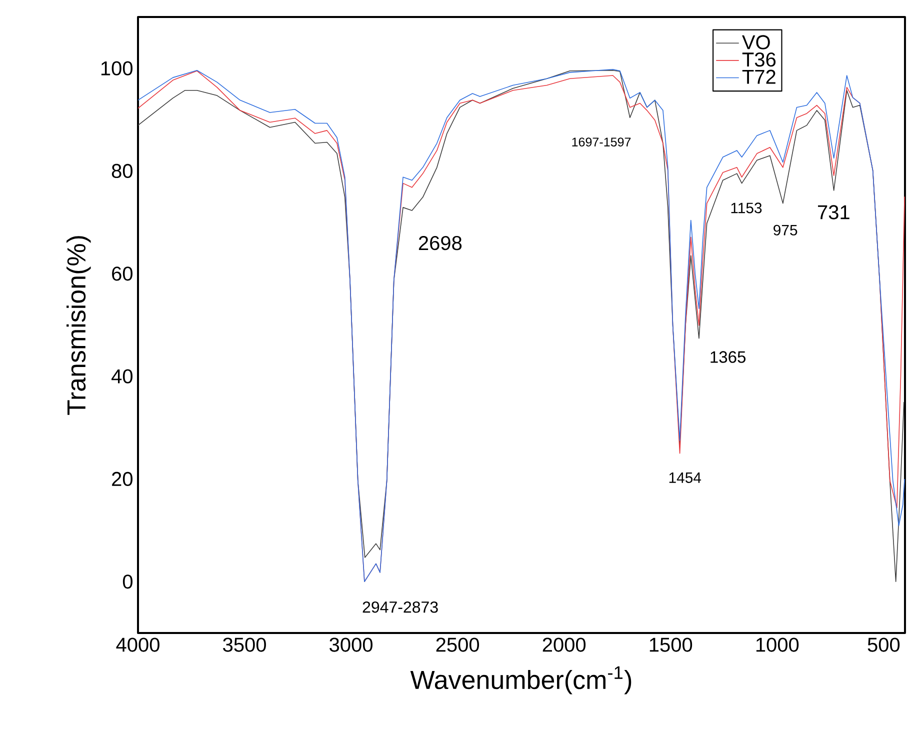 The height and width of the screenshot is (731, 907). I want to click on legend-label: T72, so click(759, 77).